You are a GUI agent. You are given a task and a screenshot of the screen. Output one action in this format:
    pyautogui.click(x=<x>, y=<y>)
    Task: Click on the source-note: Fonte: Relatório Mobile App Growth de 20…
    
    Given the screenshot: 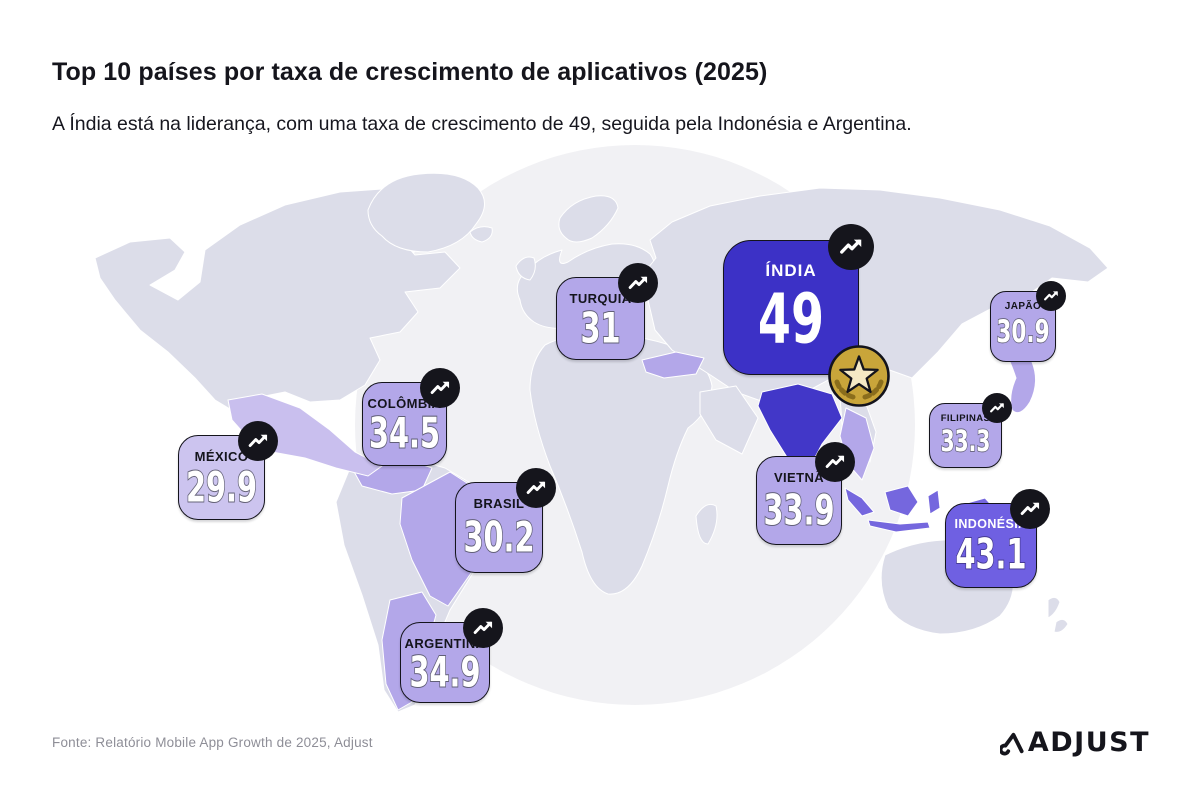 What is the action you would take?
    pyautogui.click(x=212, y=742)
    